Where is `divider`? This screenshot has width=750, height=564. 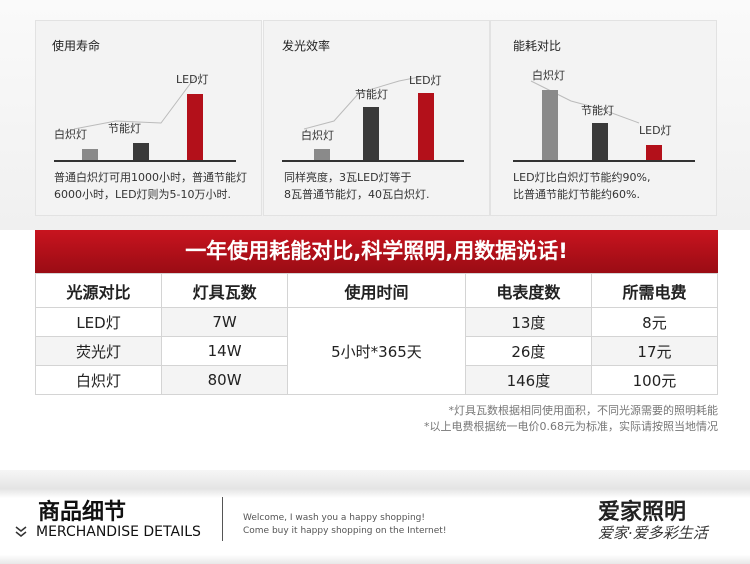
divider is located at coordinates (222, 519).